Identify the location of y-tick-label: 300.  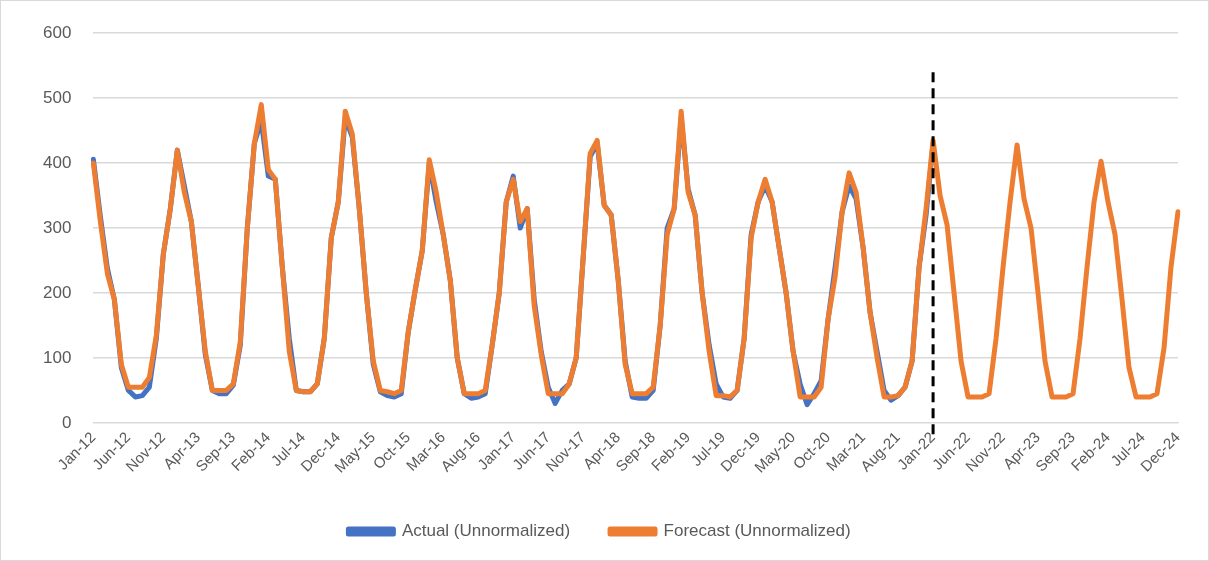
(57, 227).